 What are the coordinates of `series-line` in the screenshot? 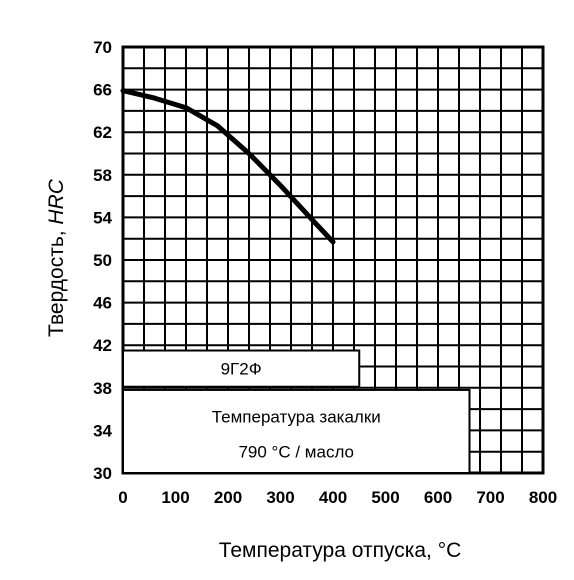 It's located at (228, 166).